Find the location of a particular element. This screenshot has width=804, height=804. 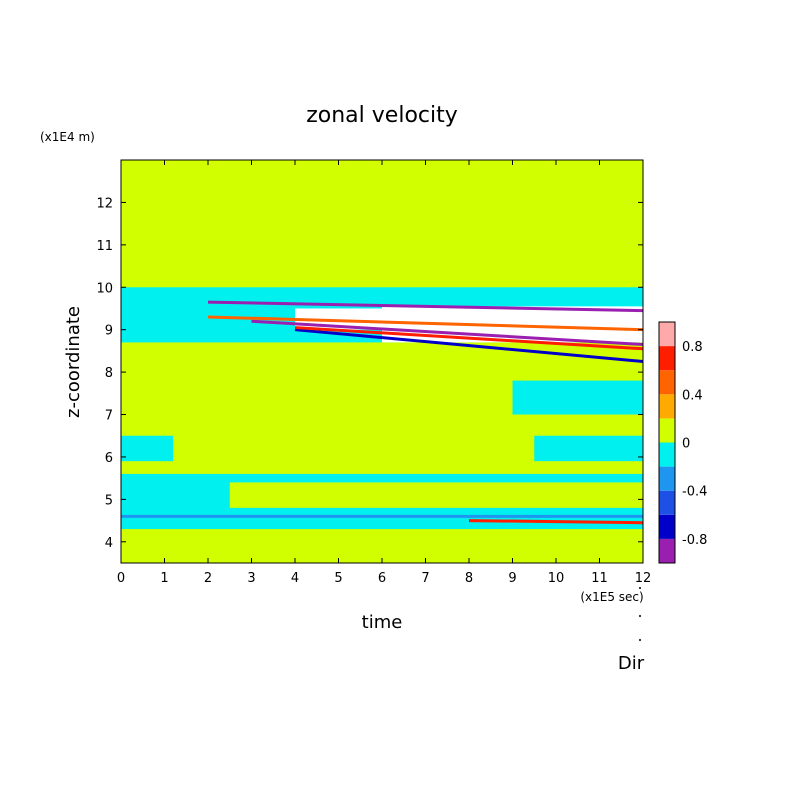

y-tick-label: 7 is located at coordinates (109, 416).